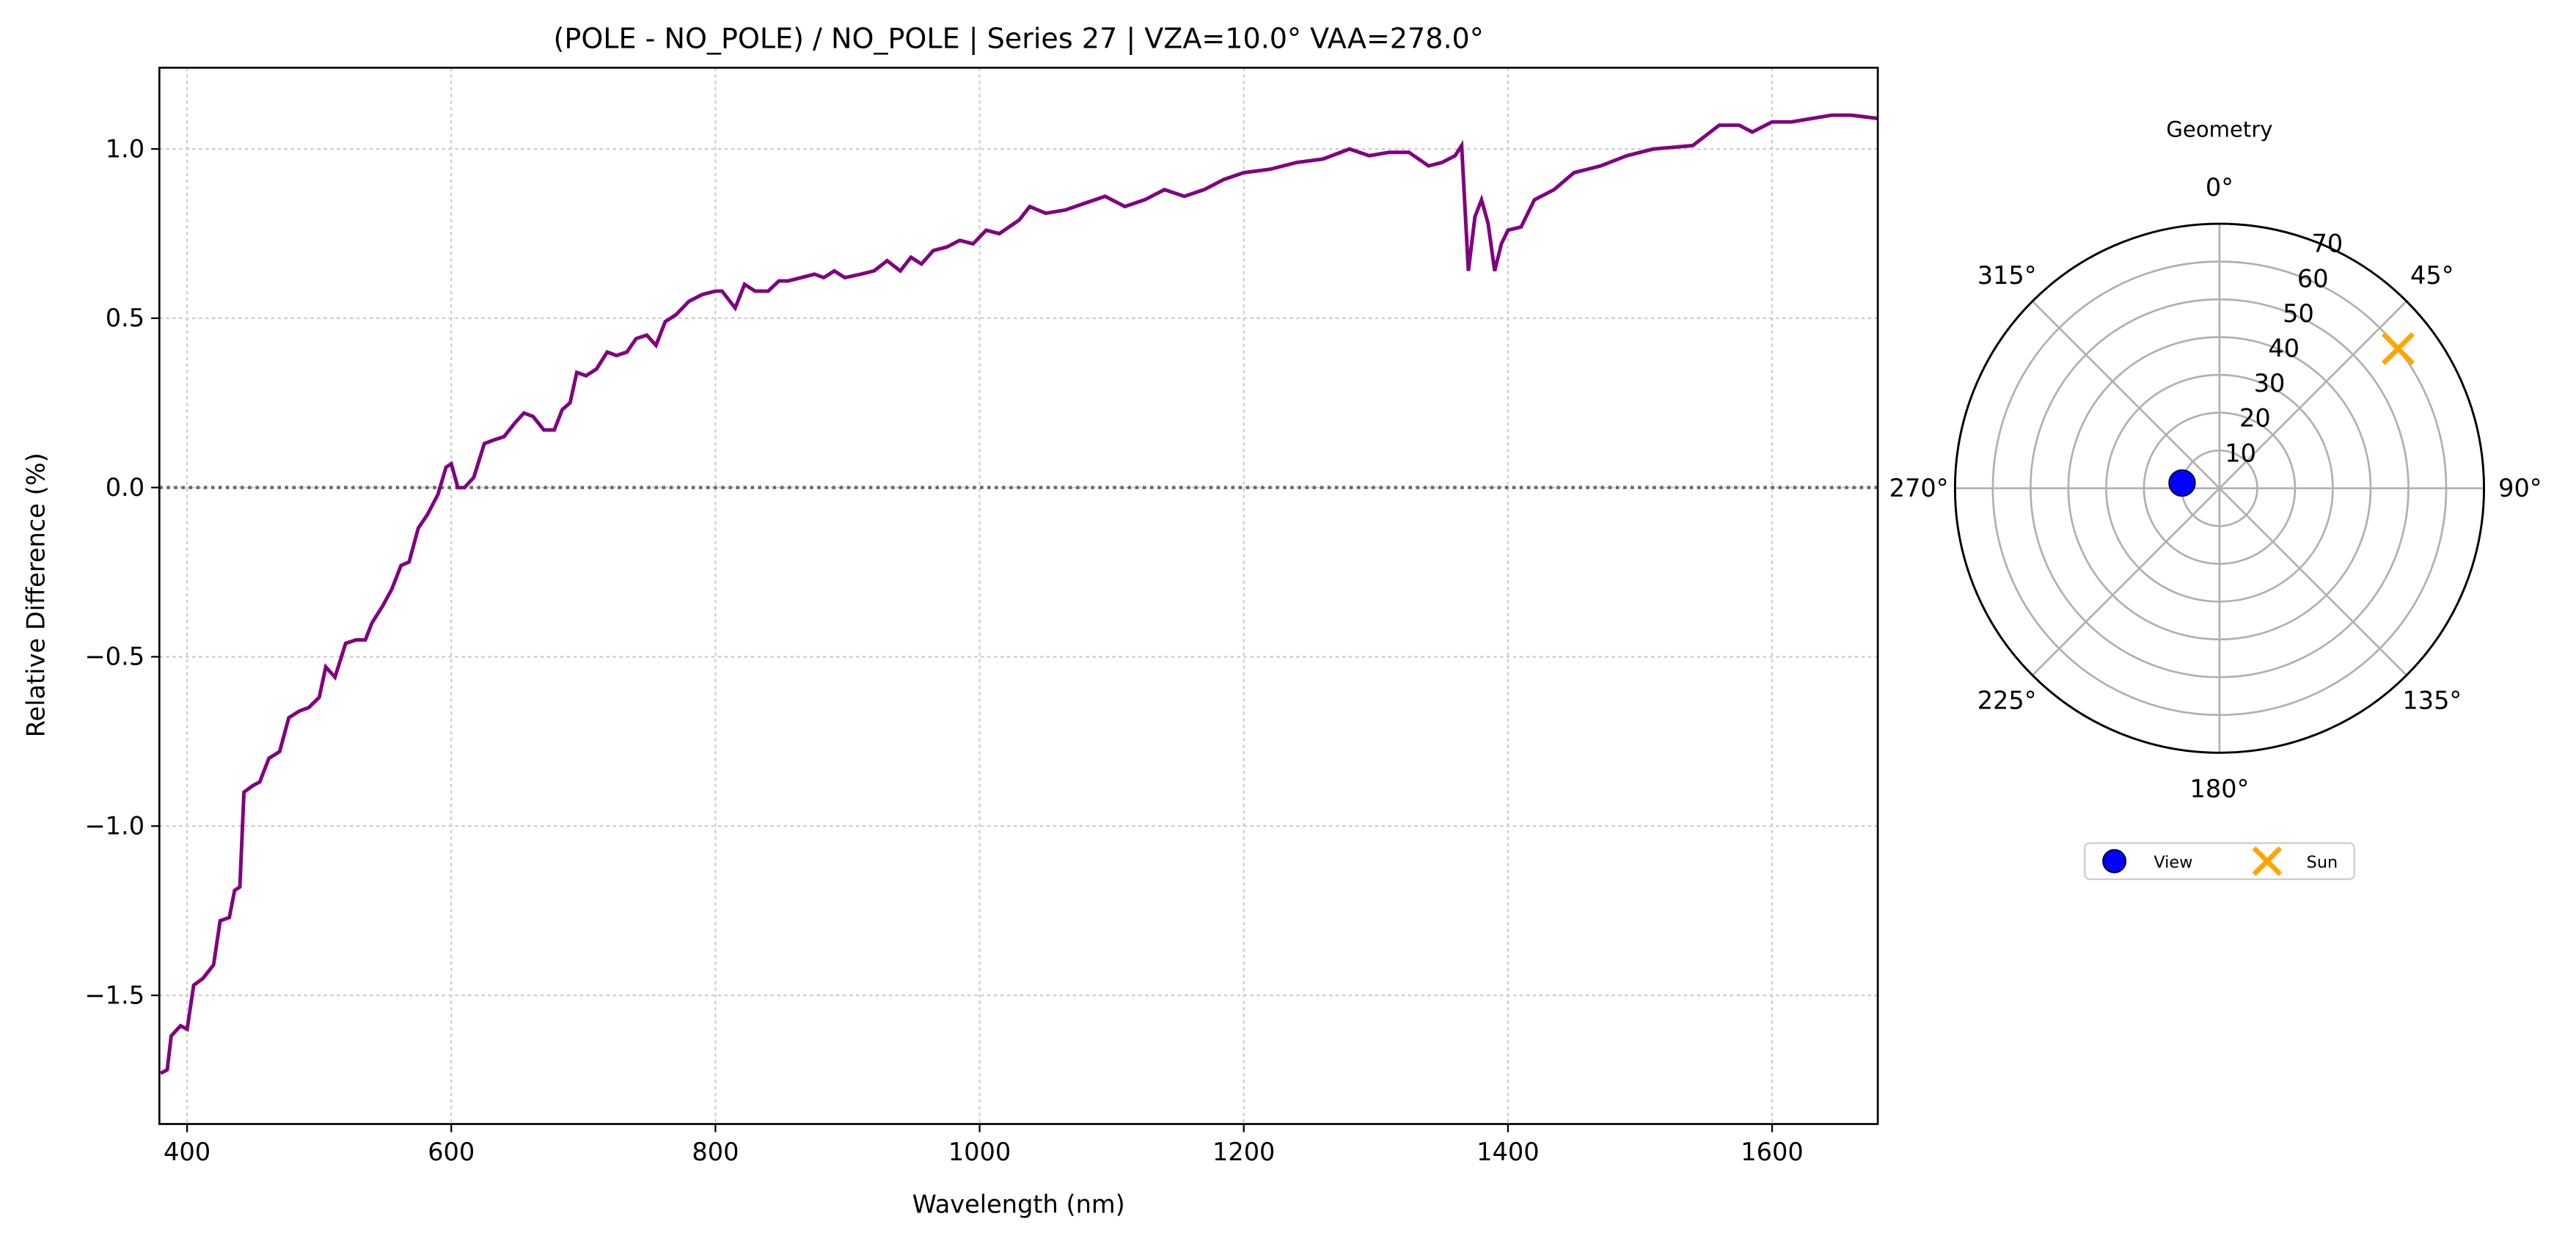  I want to click on x-axis-label: Wavelength (nm), so click(1019, 1204).